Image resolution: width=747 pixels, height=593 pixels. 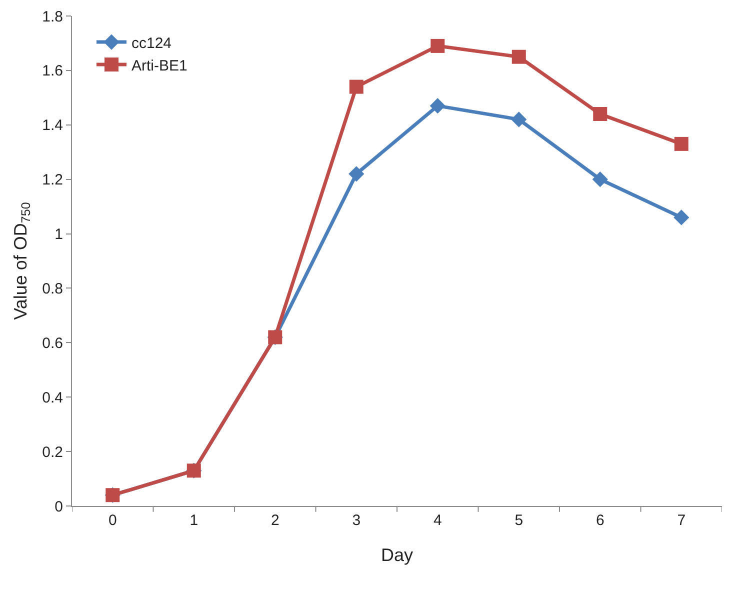 I want to click on y-tick-label: 1, so click(x=58, y=235).